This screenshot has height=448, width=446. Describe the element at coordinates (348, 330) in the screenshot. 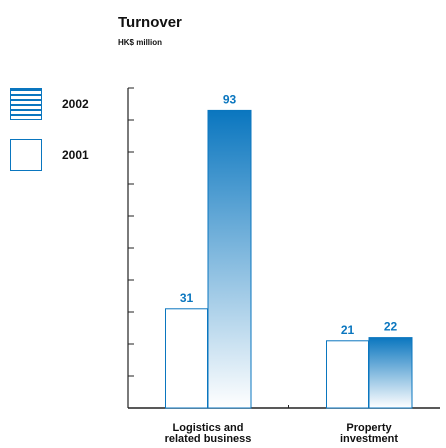

I see `data-label-2001: 21` at that location.